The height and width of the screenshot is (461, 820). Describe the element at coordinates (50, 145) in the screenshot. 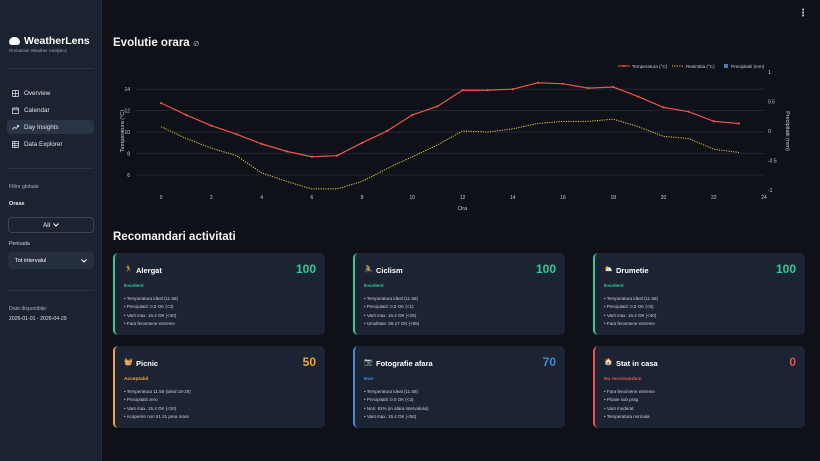

I see `sidebar-item-data-explorer: Data Explorer` at that location.